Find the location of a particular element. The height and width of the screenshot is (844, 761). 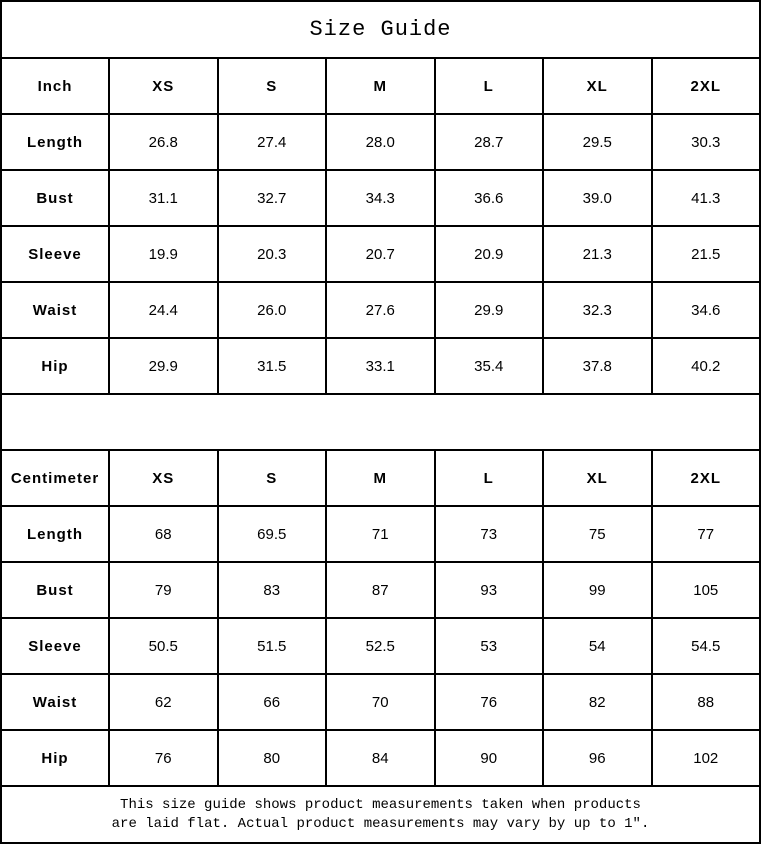

measurement-cell: 34.3 is located at coordinates (380, 198).